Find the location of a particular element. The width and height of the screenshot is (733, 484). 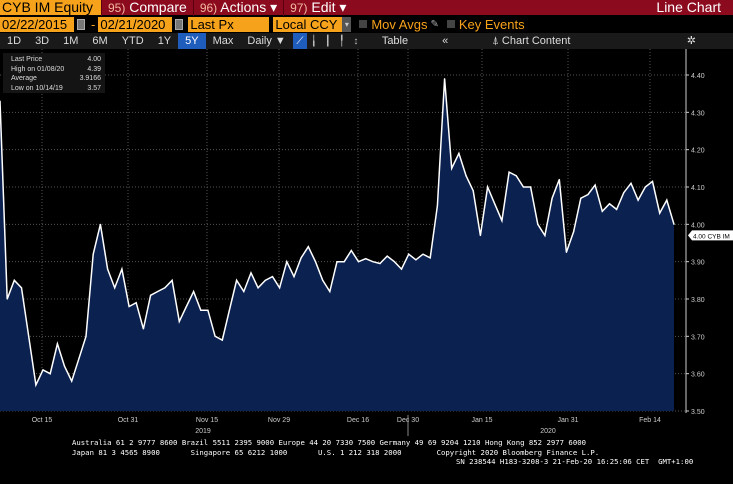

edit-button: 97) Edit ▾ is located at coordinates (317, 8).